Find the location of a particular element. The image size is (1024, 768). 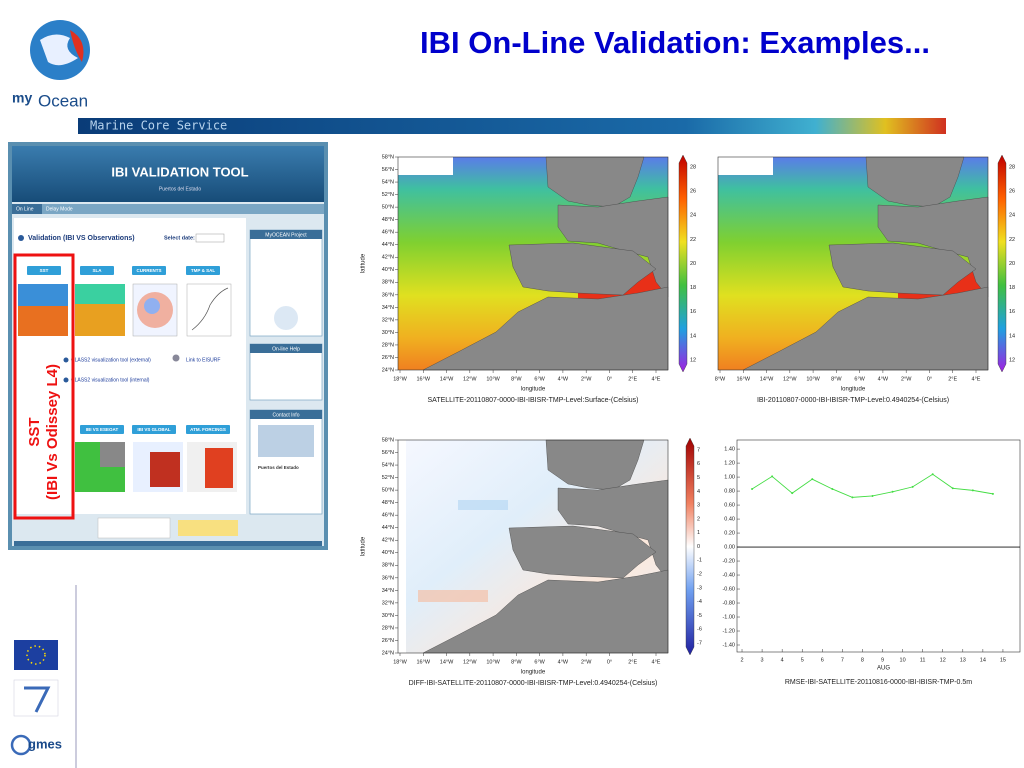

tool-button-label: TMP & SAL is located at coordinates (203, 270).